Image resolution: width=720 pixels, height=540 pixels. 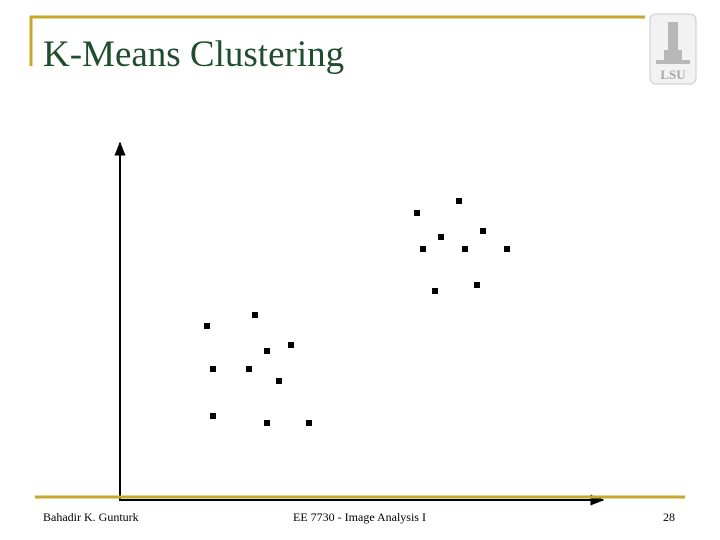 I want to click on footer-author: Bahadir K. Gunturk, so click(x=91, y=517).